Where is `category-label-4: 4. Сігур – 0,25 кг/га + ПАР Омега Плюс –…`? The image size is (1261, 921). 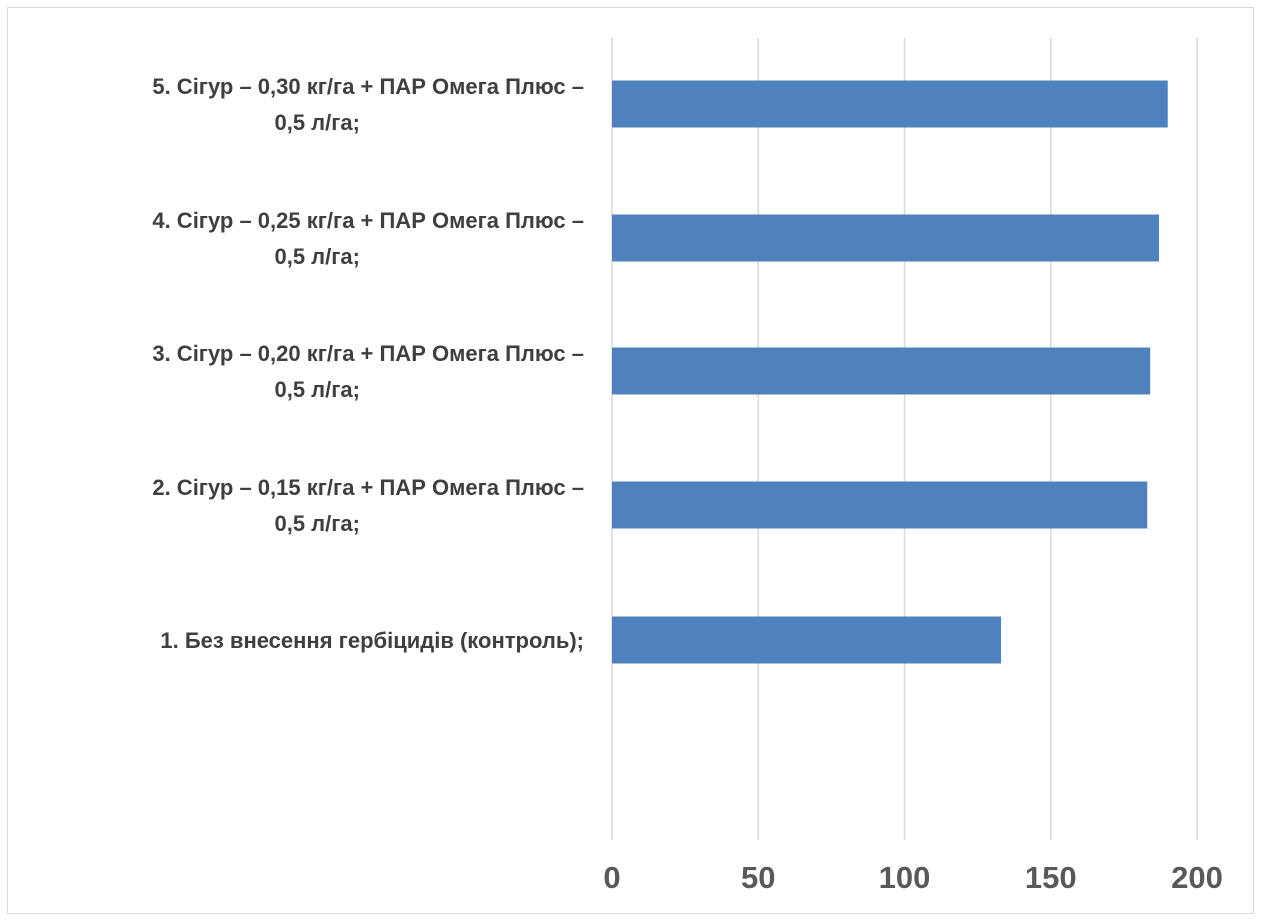 category-label-4: 4. Сігур – 0,25 кг/га + ПАР Омега Плюс –… is located at coordinates (368, 238).